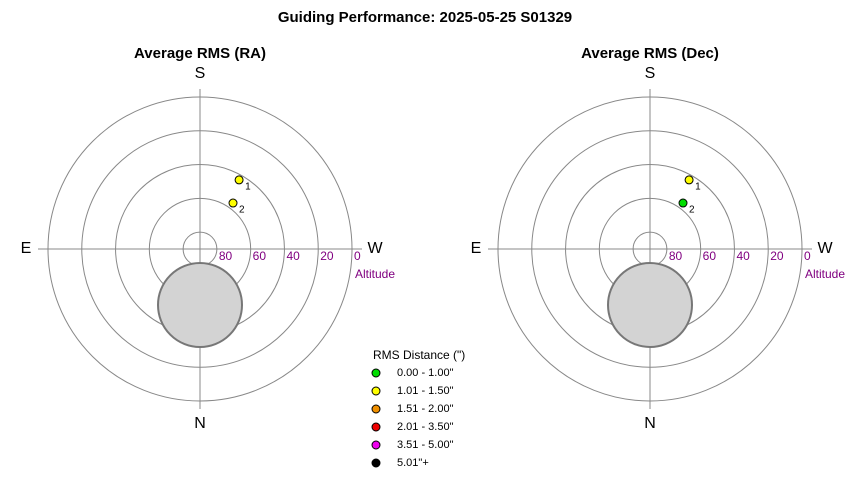  I want to click on legend-label: 2.01 - 3.50", so click(425, 427).